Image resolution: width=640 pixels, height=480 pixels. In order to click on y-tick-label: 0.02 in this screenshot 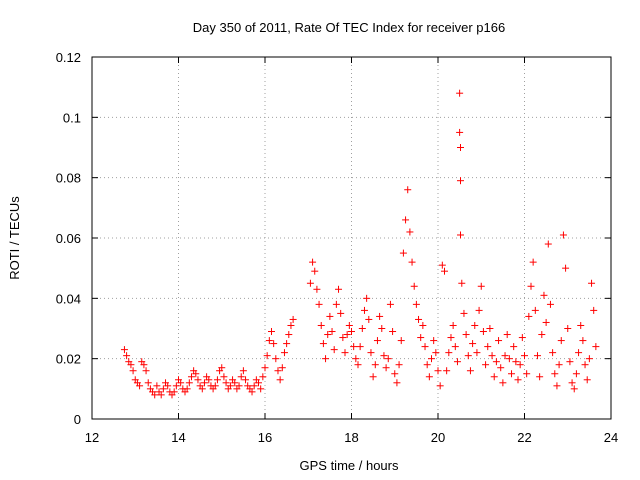, I will do `click(68, 359)`.